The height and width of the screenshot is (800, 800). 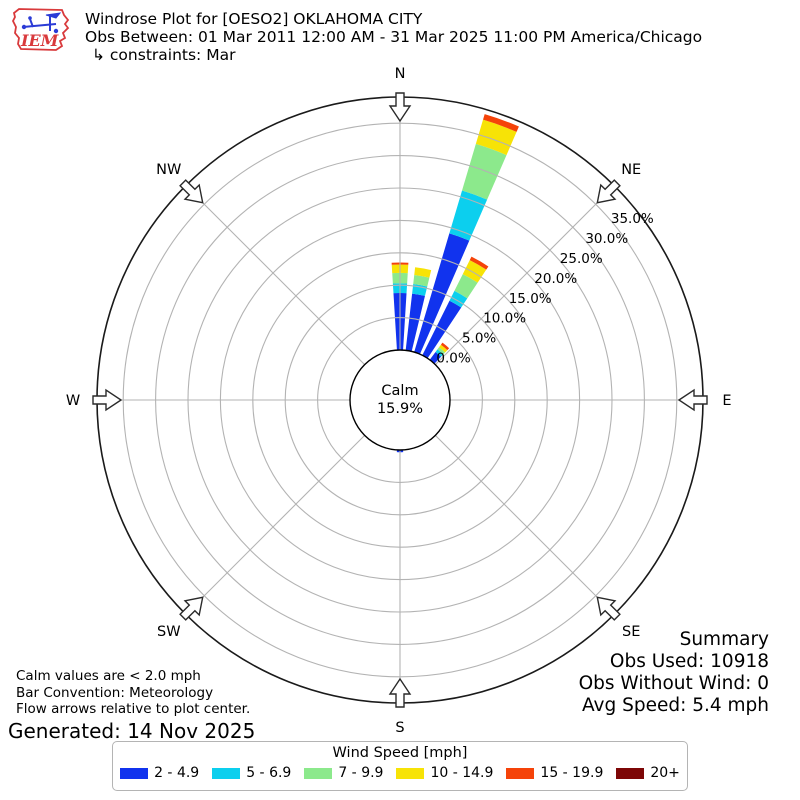 What do you see at coordinates (40, 40) in the screenshot?
I see `iem-logo-text: IEM` at bounding box center [40, 40].